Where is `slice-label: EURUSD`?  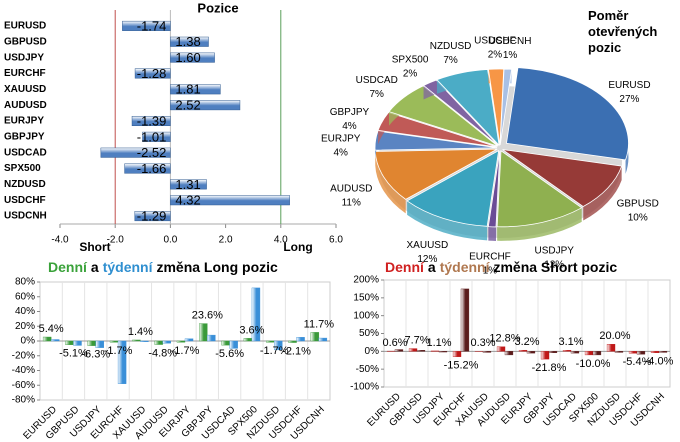 slice-label: EURUSD is located at coordinates (629, 85).